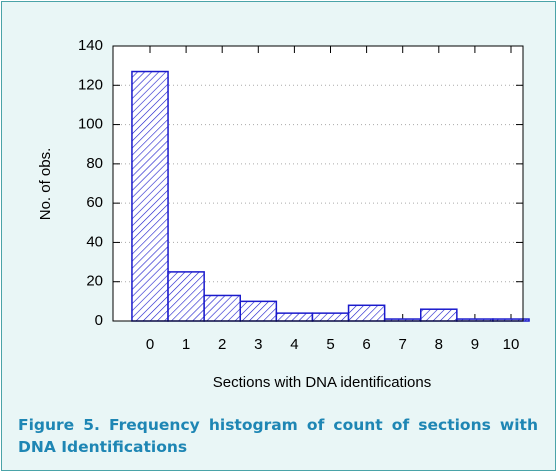 The height and width of the screenshot is (472, 557). I want to click on y-tick-label: 20, so click(94, 281).